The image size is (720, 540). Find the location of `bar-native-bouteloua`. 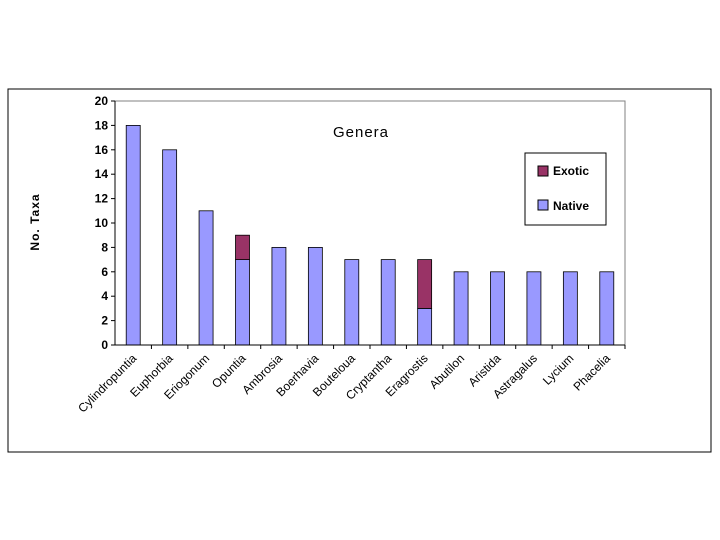

bar-native-bouteloua is located at coordinates (352, 302).